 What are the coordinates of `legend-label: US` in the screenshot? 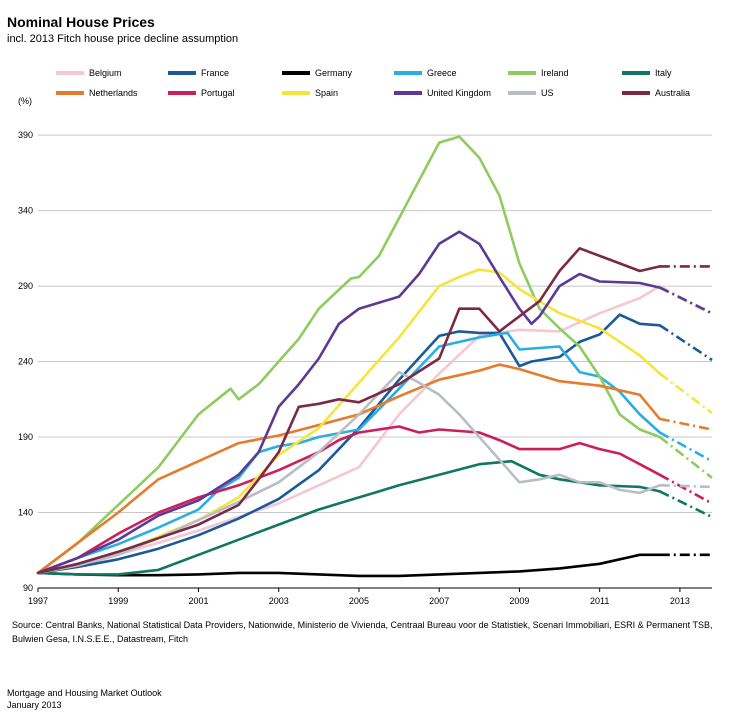 It's located at (547, 93).